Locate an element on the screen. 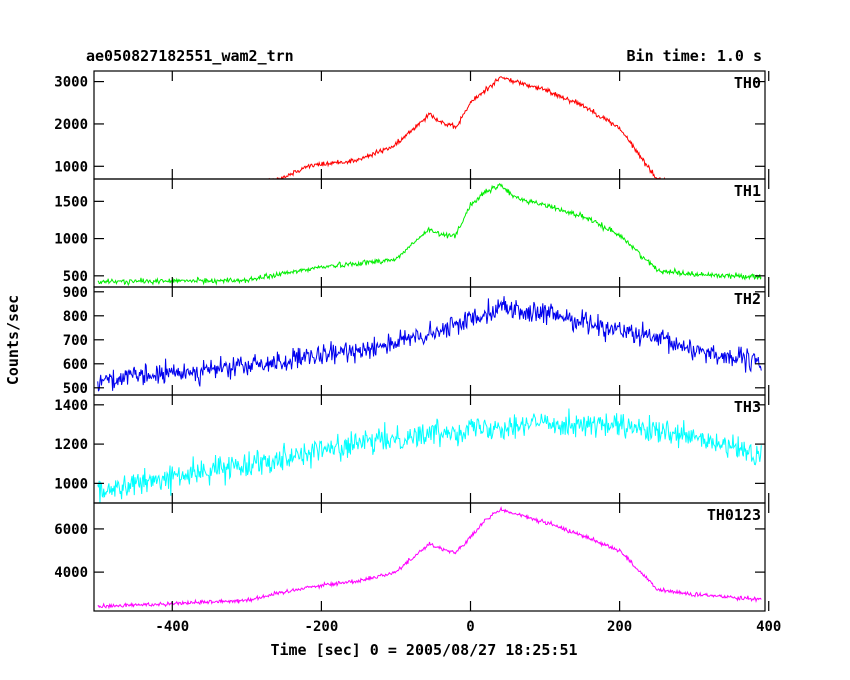 The height and width of the screenshot is (680, 850). y-tick-label-th2: 700 is located at coordinates (75, 341).